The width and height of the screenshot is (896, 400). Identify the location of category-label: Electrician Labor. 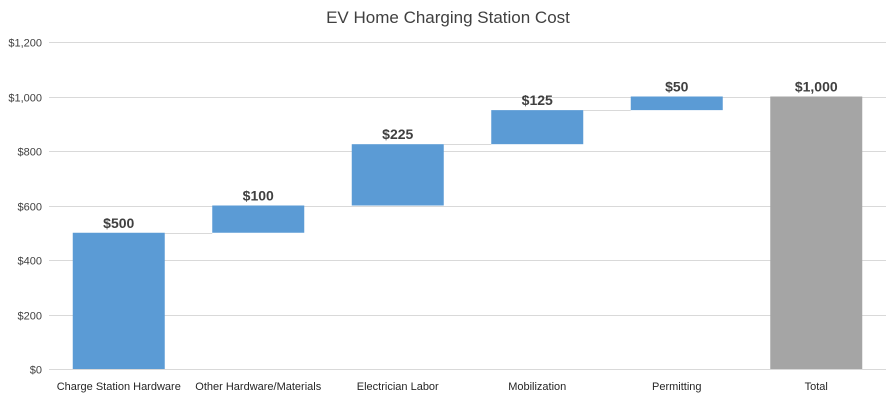
(398, 387).